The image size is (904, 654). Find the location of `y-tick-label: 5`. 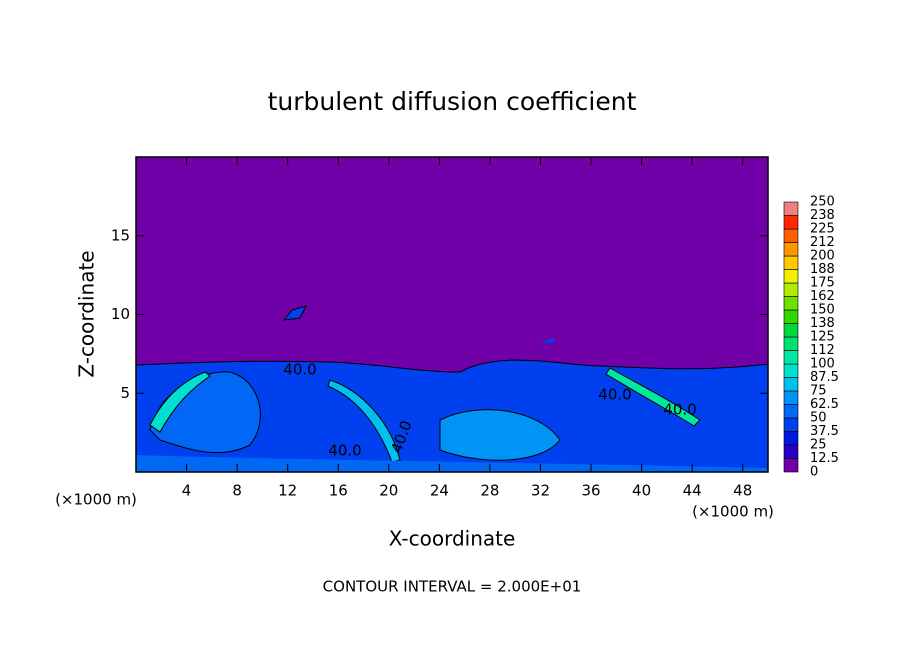

y-tick-label: 5 is located at coordinates (125, 393).